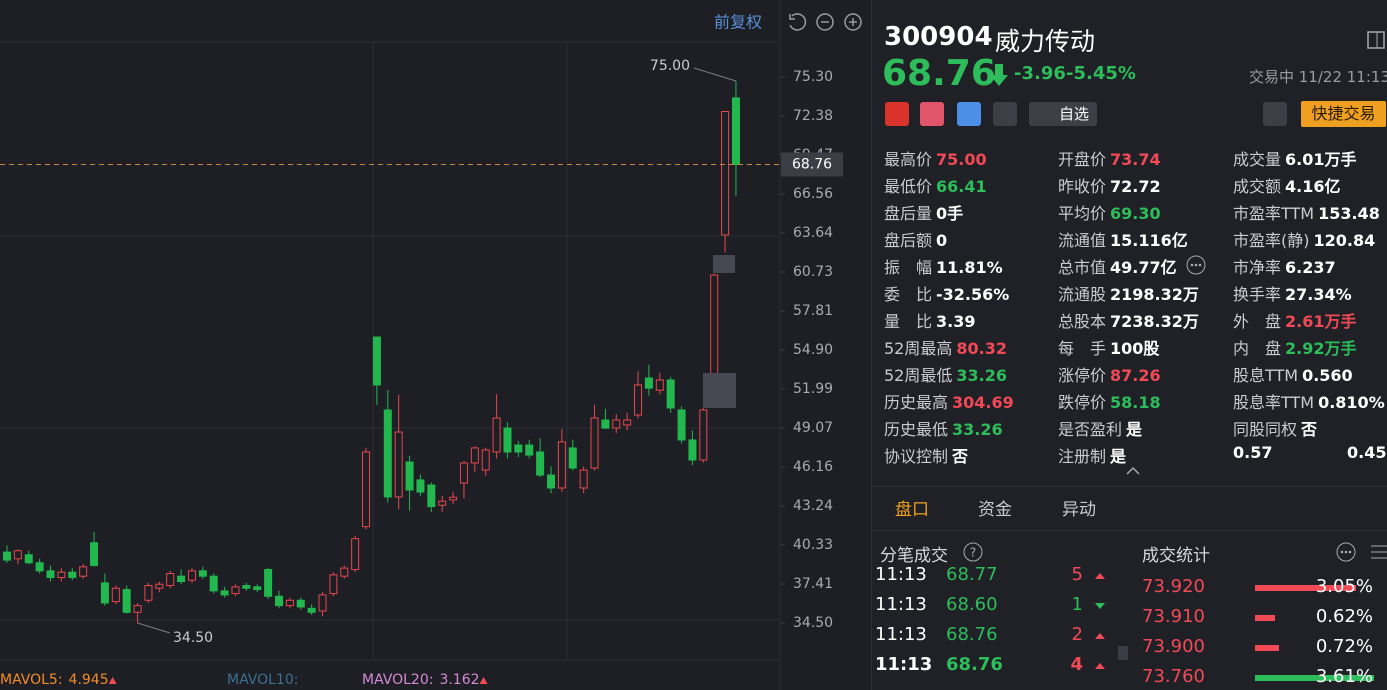 Image resolution: width=1387 pixels, height=690 pixels. What do you see at coordinates (981, 348) in the screenshot?
I see `stat-value: 80.32` at bounding box center [981, 348].